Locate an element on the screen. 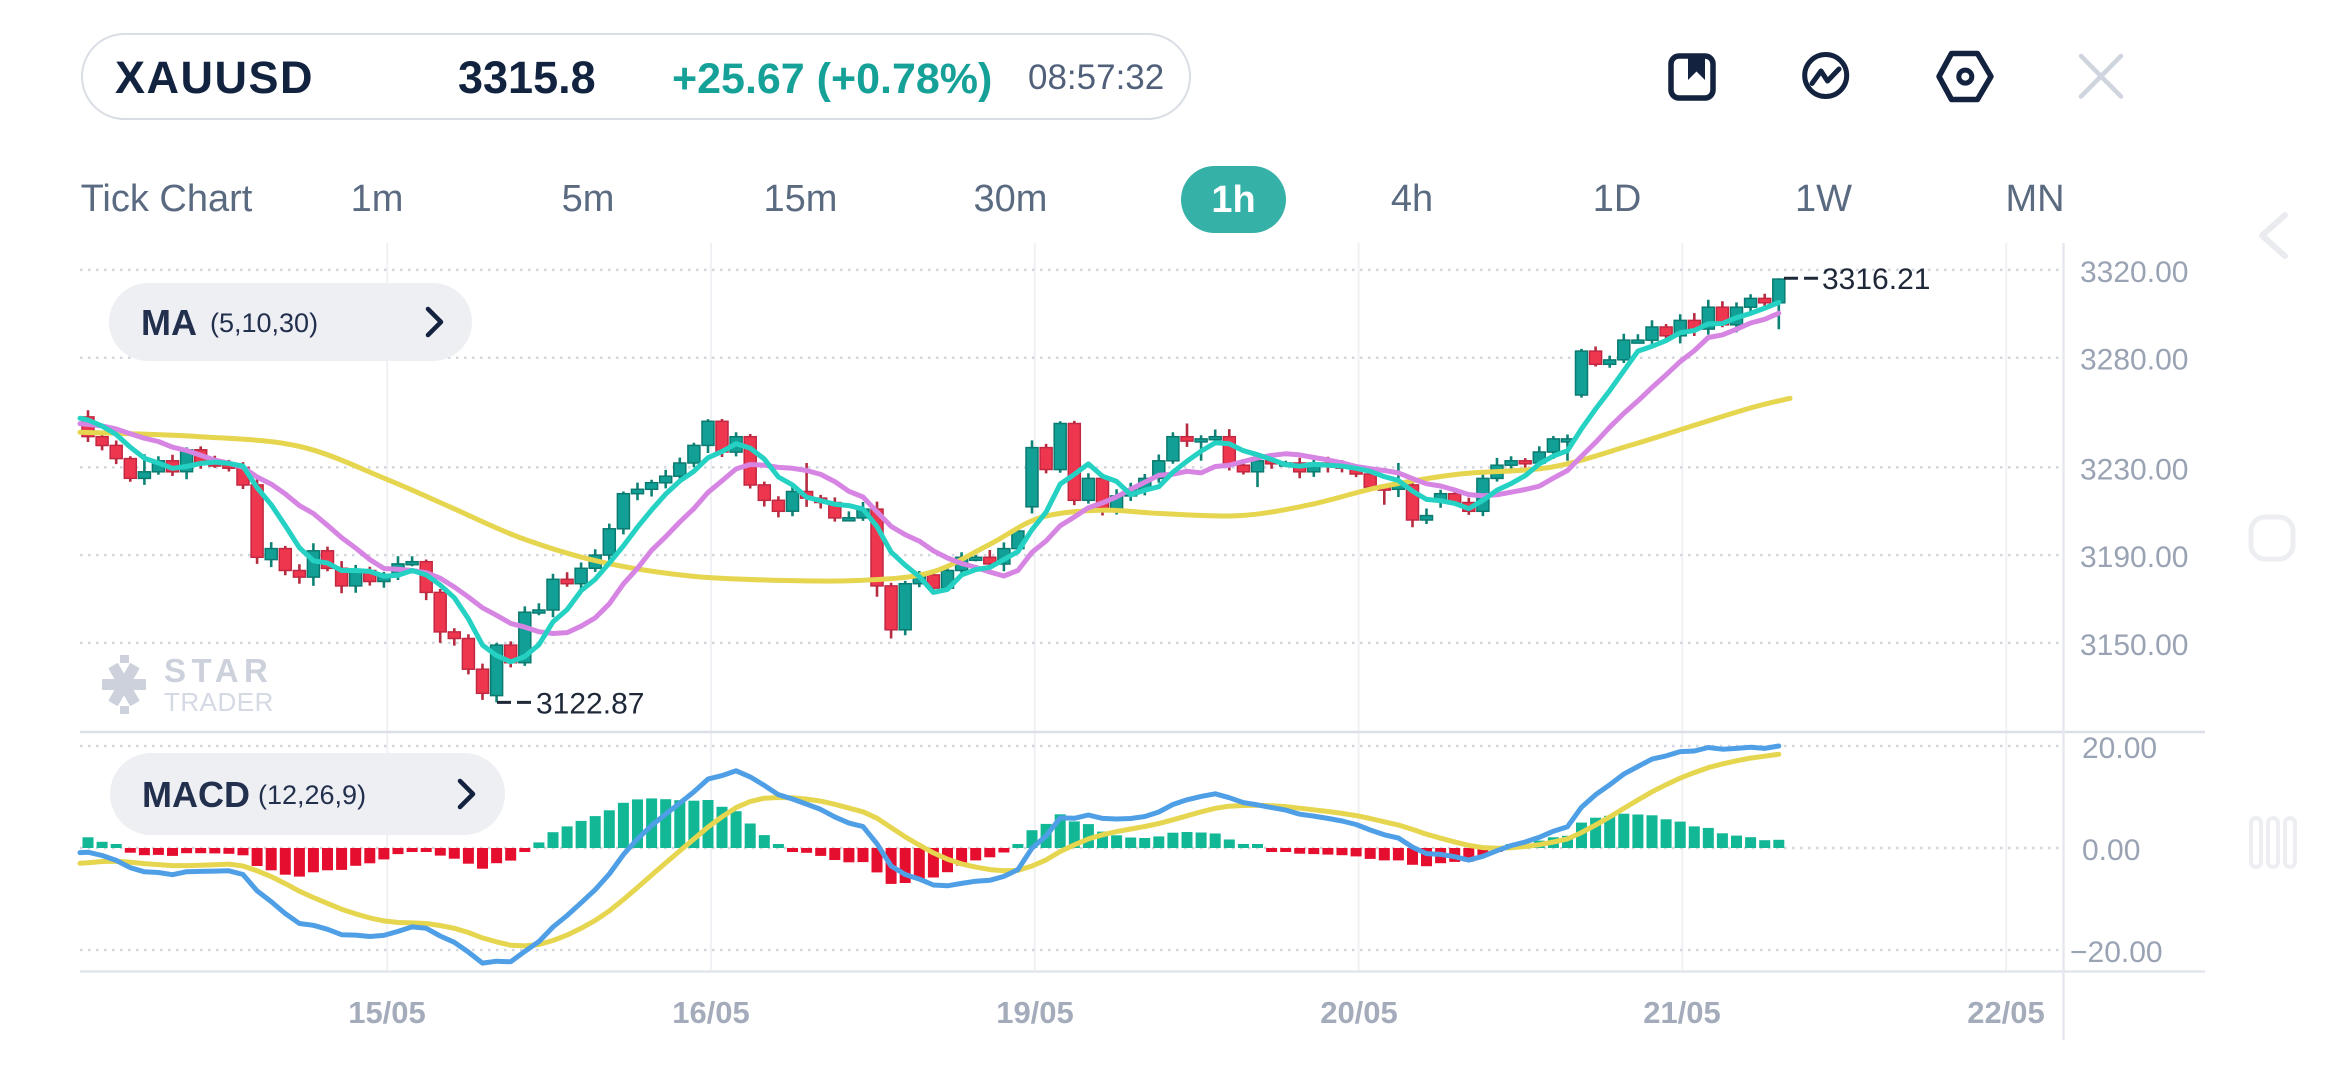 Image resolution: width=2340 pixels, height=1080 pixels. svg-text: 20/05 is located at coordinates (1359, 1012).